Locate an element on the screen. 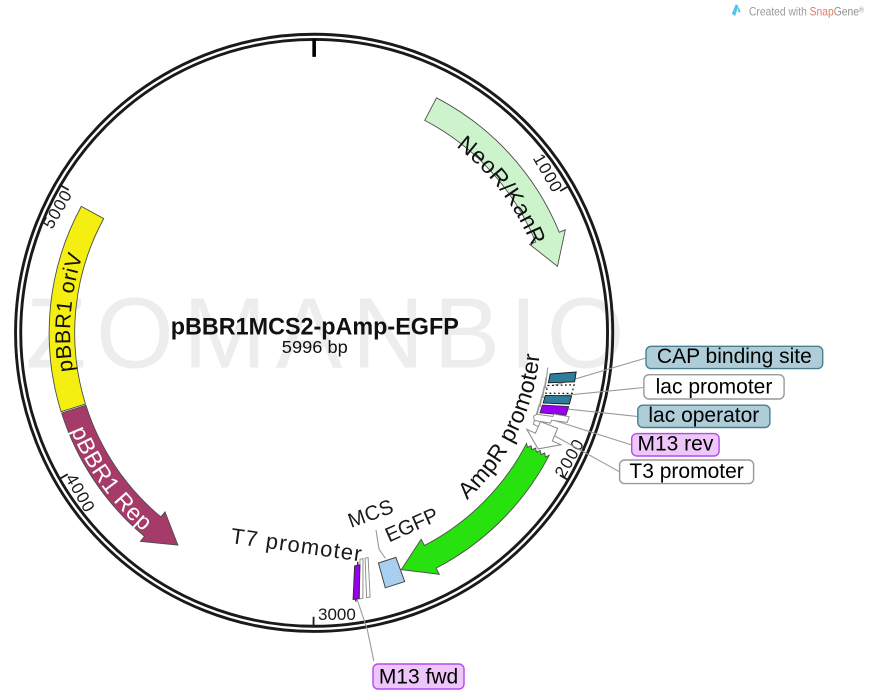  svg-text: 5996 bp is located at coordinates (315, 347).